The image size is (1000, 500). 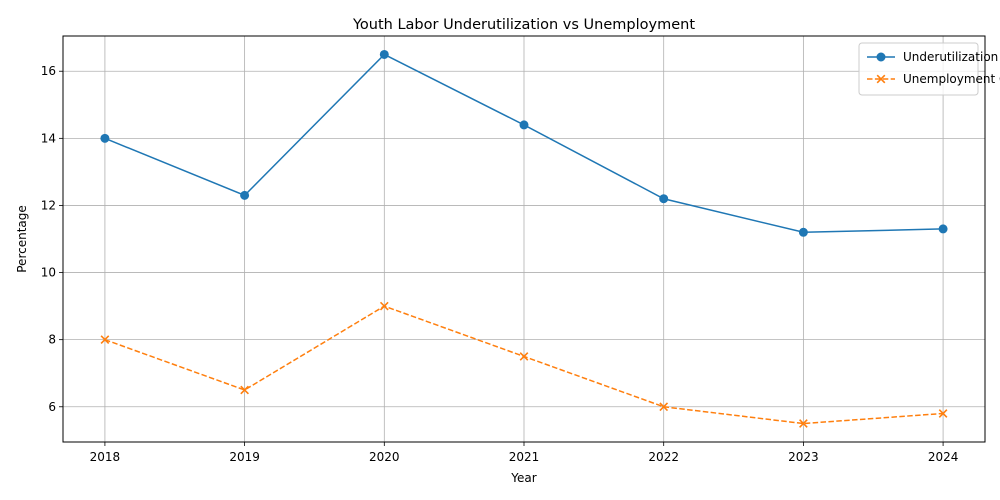 I want to click on legend-entry: Underutilization, so click(x=932, y=57).